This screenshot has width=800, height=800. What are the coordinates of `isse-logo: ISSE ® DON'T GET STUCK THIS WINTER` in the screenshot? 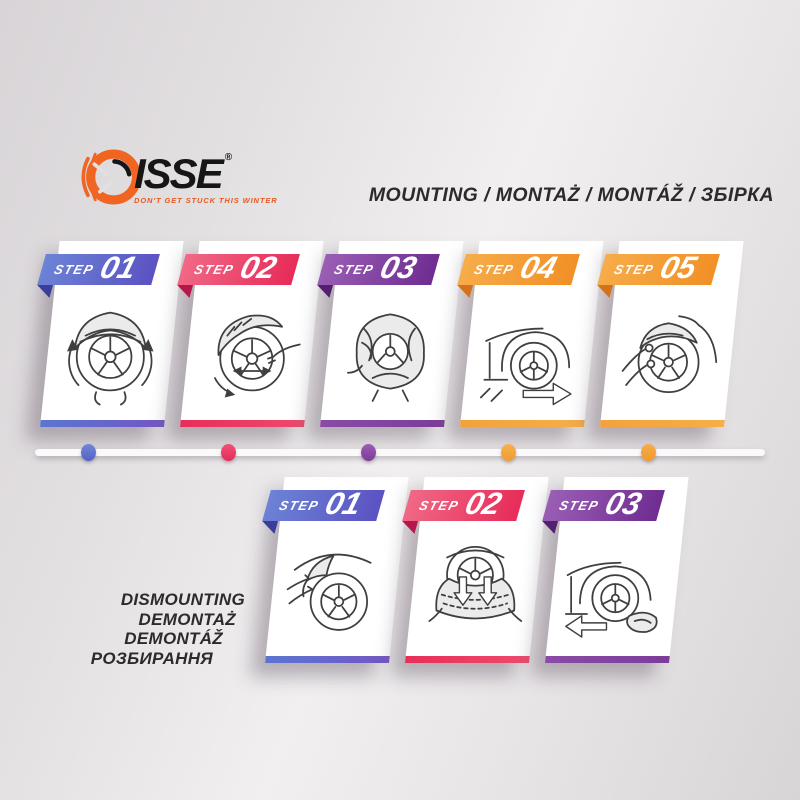 It's located at (177, 179).